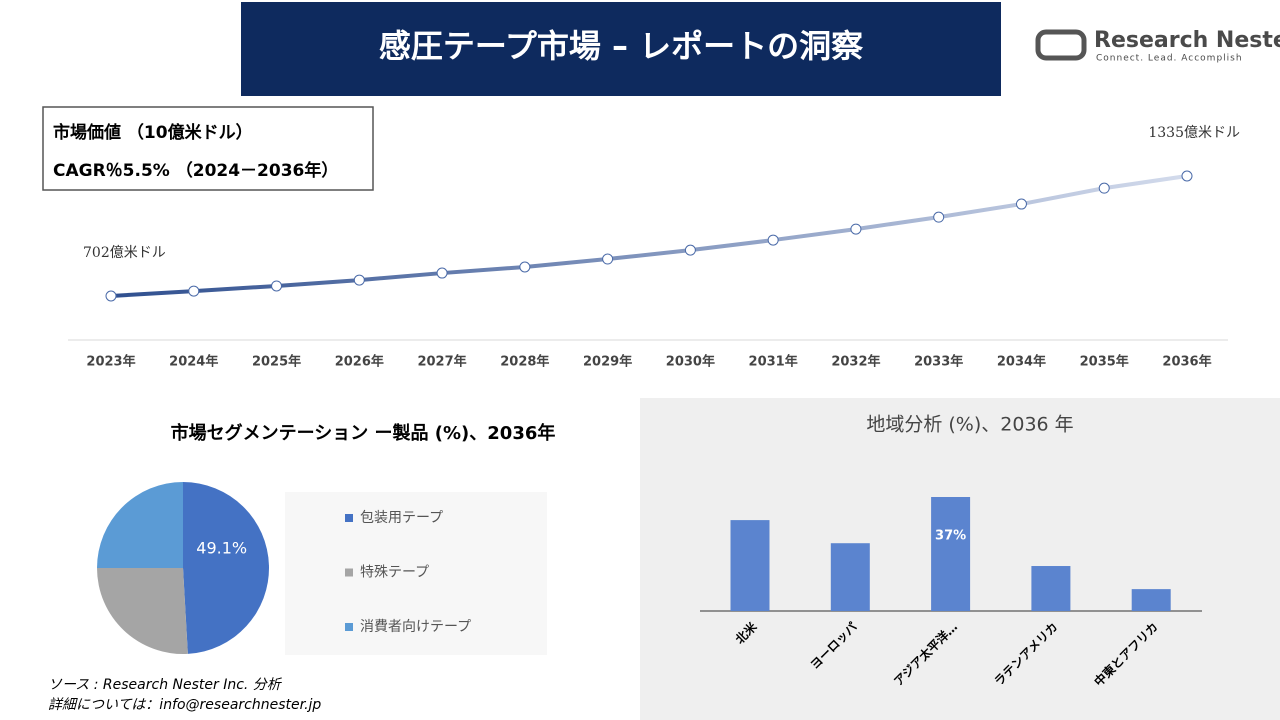 The height and width of the screenshot is (720, 1280). I want to click on x-tick-label: 2036年, so click(1186, 362).